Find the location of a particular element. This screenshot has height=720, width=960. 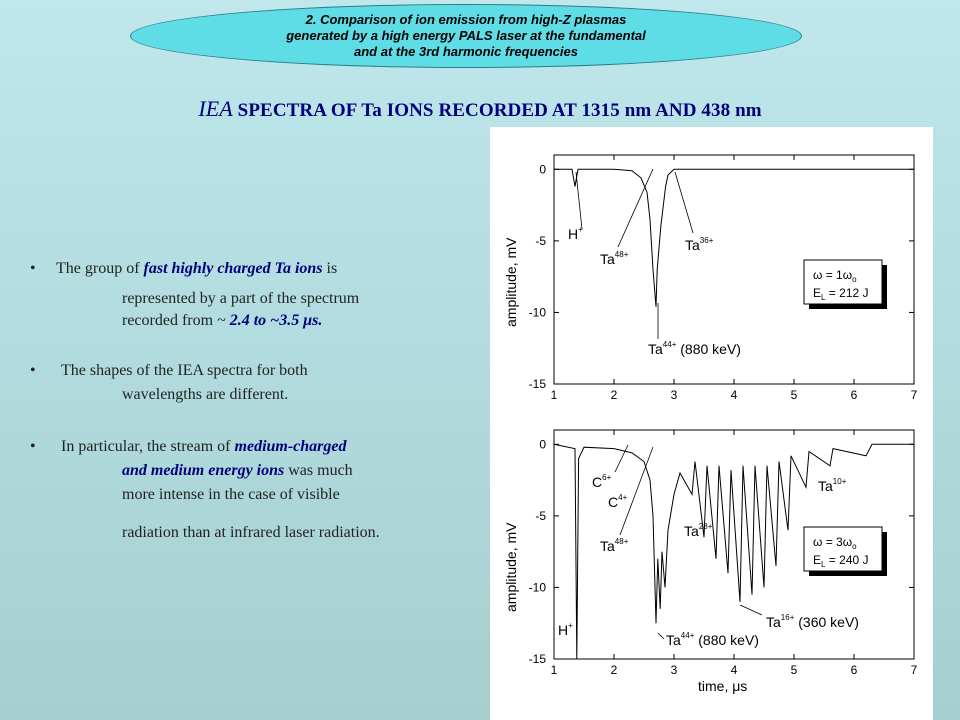

bottom-ann-ta48: Ta48+ is located at coordinates (614, 545).